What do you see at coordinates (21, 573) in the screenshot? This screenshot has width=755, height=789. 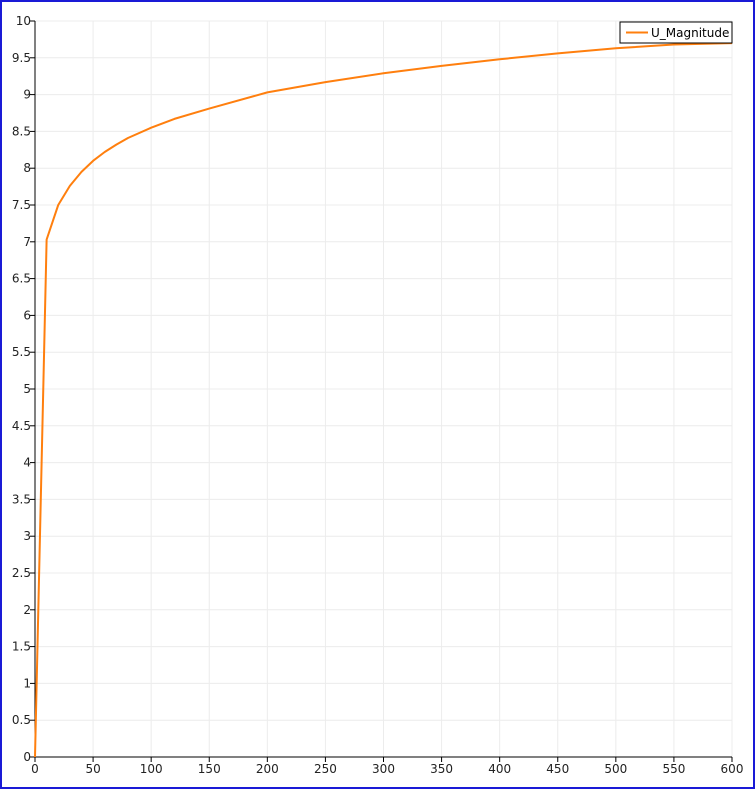 I see `y-tick-label: 2.5` at bounding box center [21, 573].